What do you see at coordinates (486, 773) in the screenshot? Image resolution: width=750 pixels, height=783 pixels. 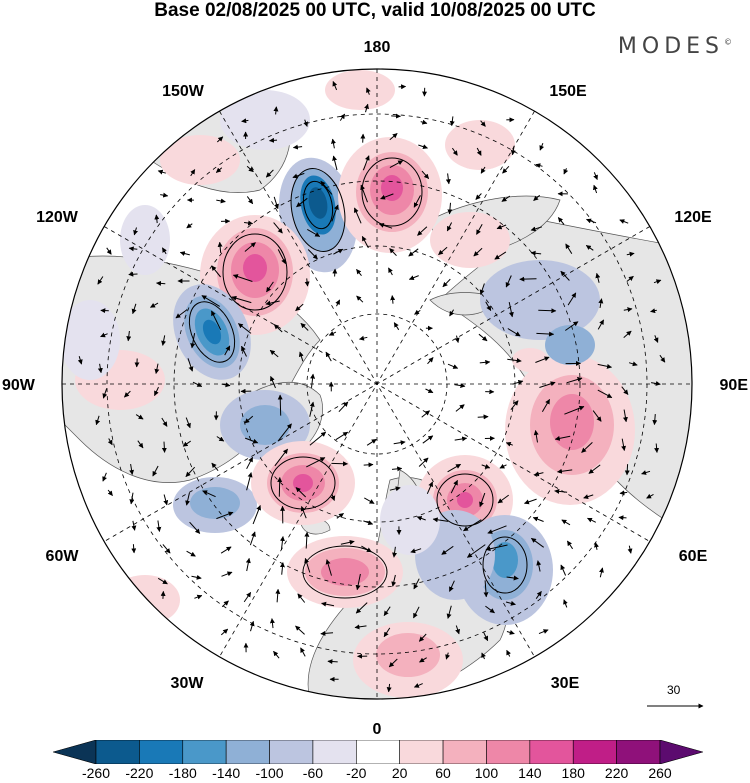 I see `colorbar-tick-label: 100` at bounding box center [486, 773].